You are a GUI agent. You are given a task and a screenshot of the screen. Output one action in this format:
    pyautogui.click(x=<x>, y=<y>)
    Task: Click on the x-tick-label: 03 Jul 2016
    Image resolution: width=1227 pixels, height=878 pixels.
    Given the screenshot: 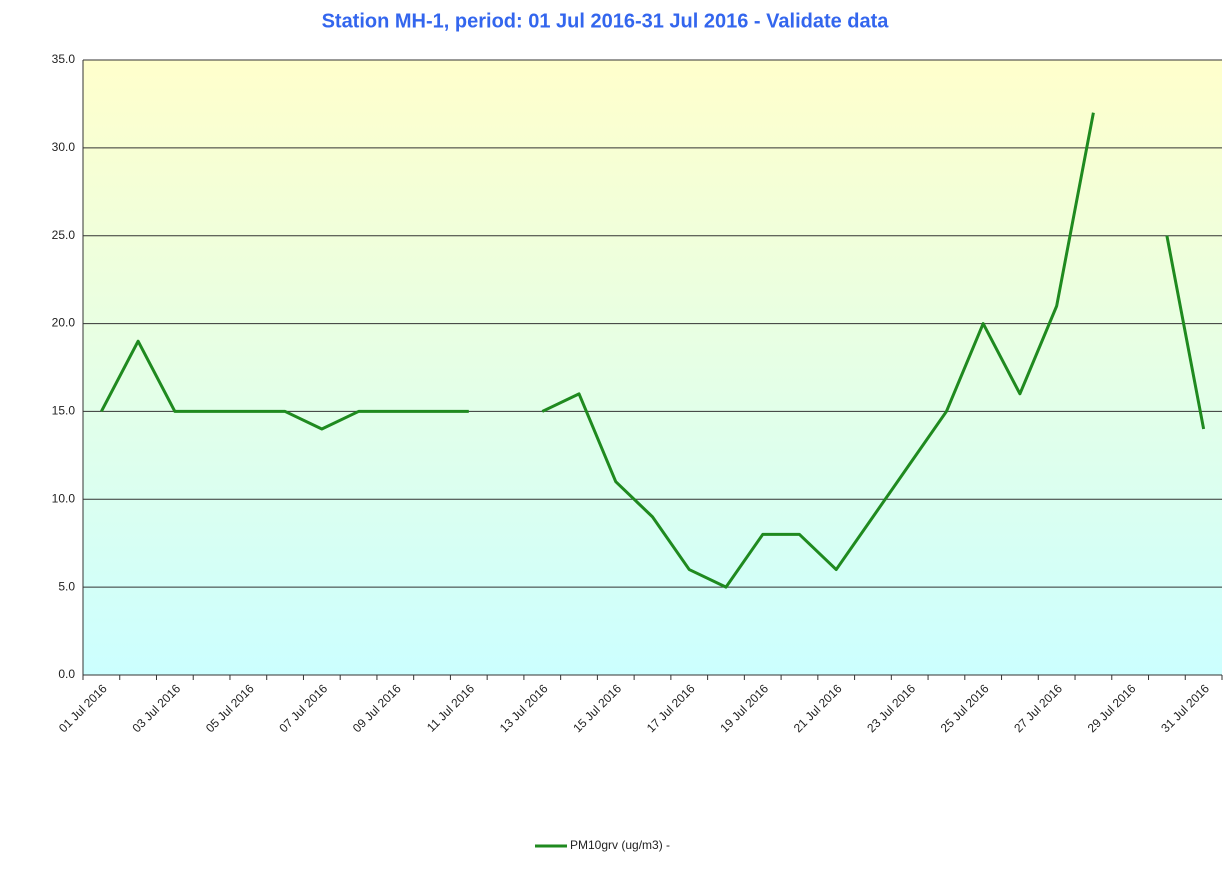 What is the action you would take?
    pyautogui.click(x=156, y=708)
    